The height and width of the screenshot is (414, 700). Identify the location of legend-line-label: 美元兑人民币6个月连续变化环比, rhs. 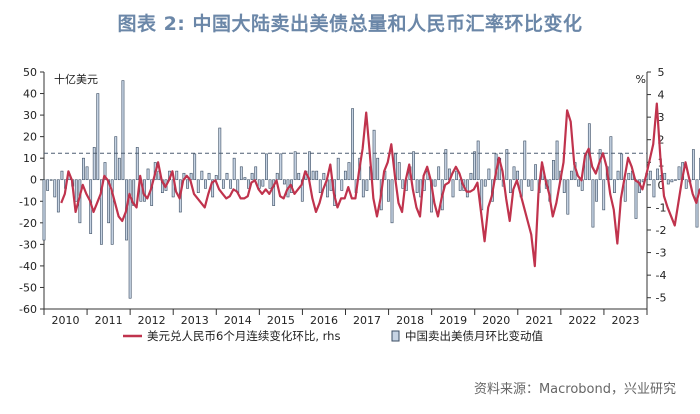
(243, 336).